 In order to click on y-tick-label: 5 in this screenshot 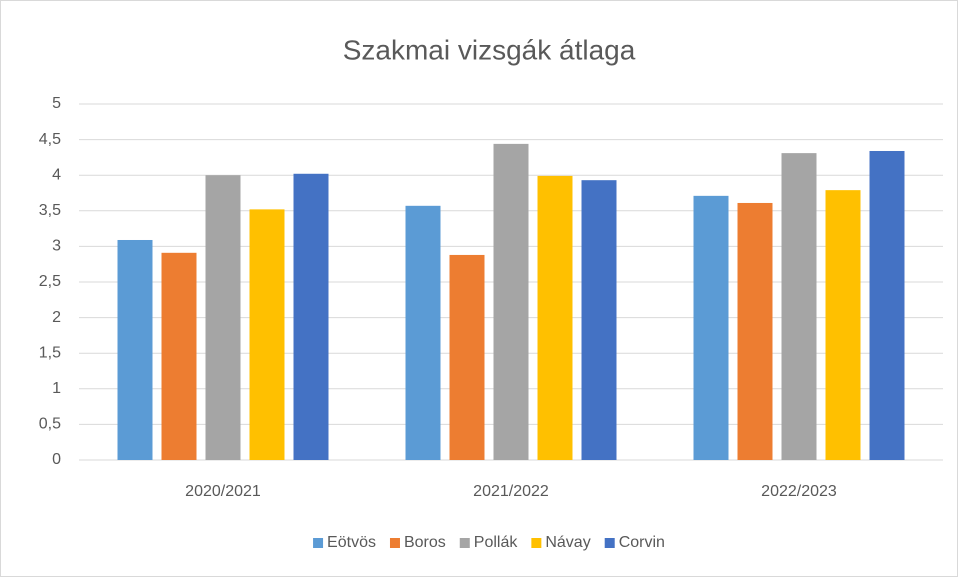, I will do `click(56, 103)`.